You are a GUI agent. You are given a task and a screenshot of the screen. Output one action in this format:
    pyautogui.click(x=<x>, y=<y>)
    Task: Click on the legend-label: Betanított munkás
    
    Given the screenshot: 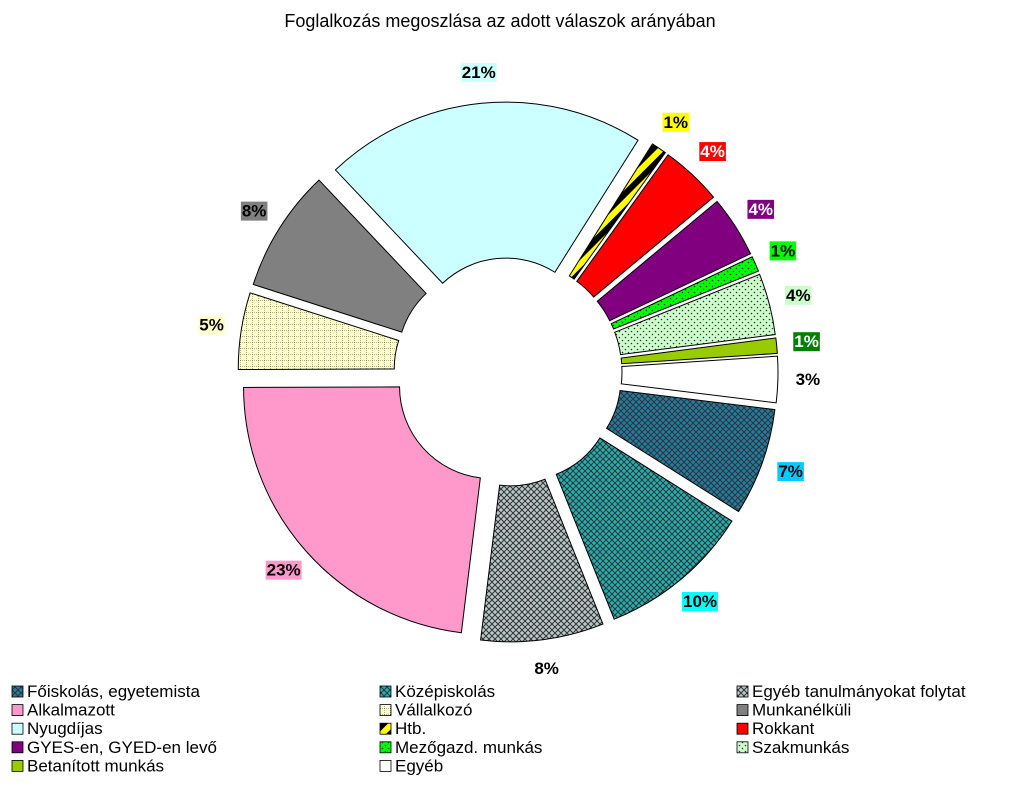 What is the action you would take?
    pyautogui.click(x=95, y=765)
    